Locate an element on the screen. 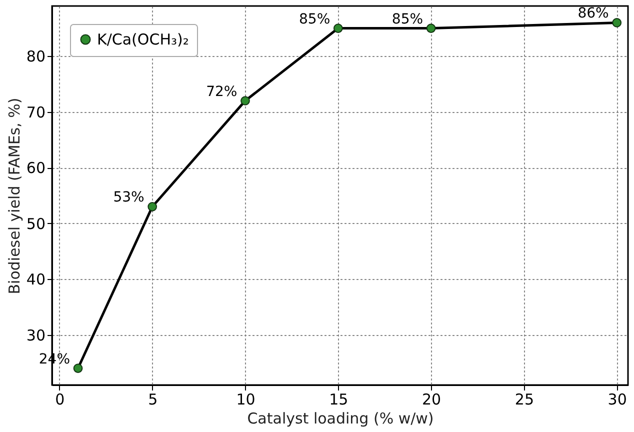 The width and height of the screenshot is (634, 432). y-tick-label: 70 is located at coordinates (36, 112).